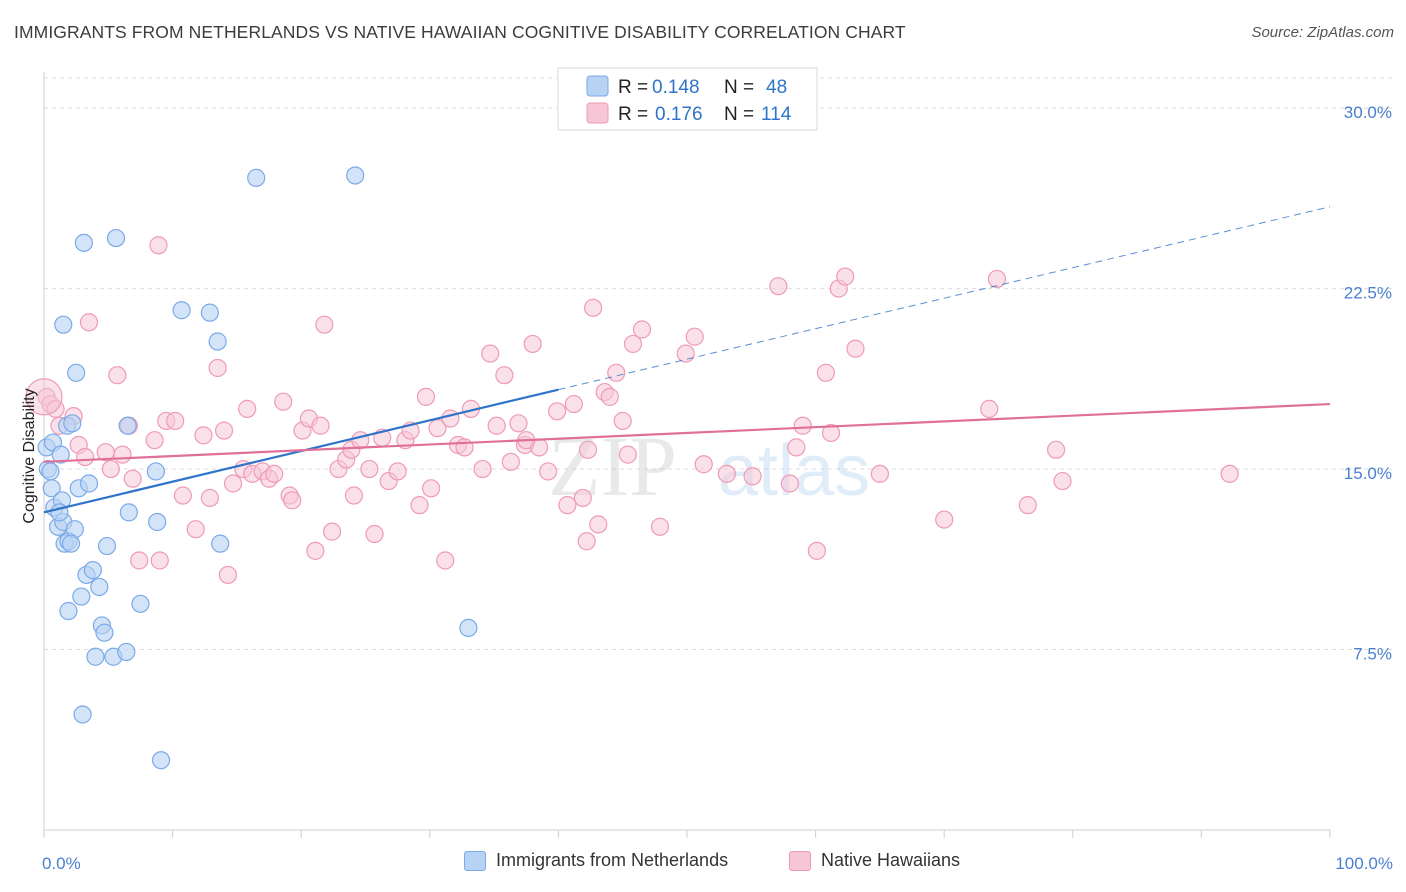 The height and width of the screenshot is (892, 1406). What do you see at coordinates (1364, 863) in the screenshot?
I see `x-tick-label-max: 100.0%` at bounding box center [1364, 863].